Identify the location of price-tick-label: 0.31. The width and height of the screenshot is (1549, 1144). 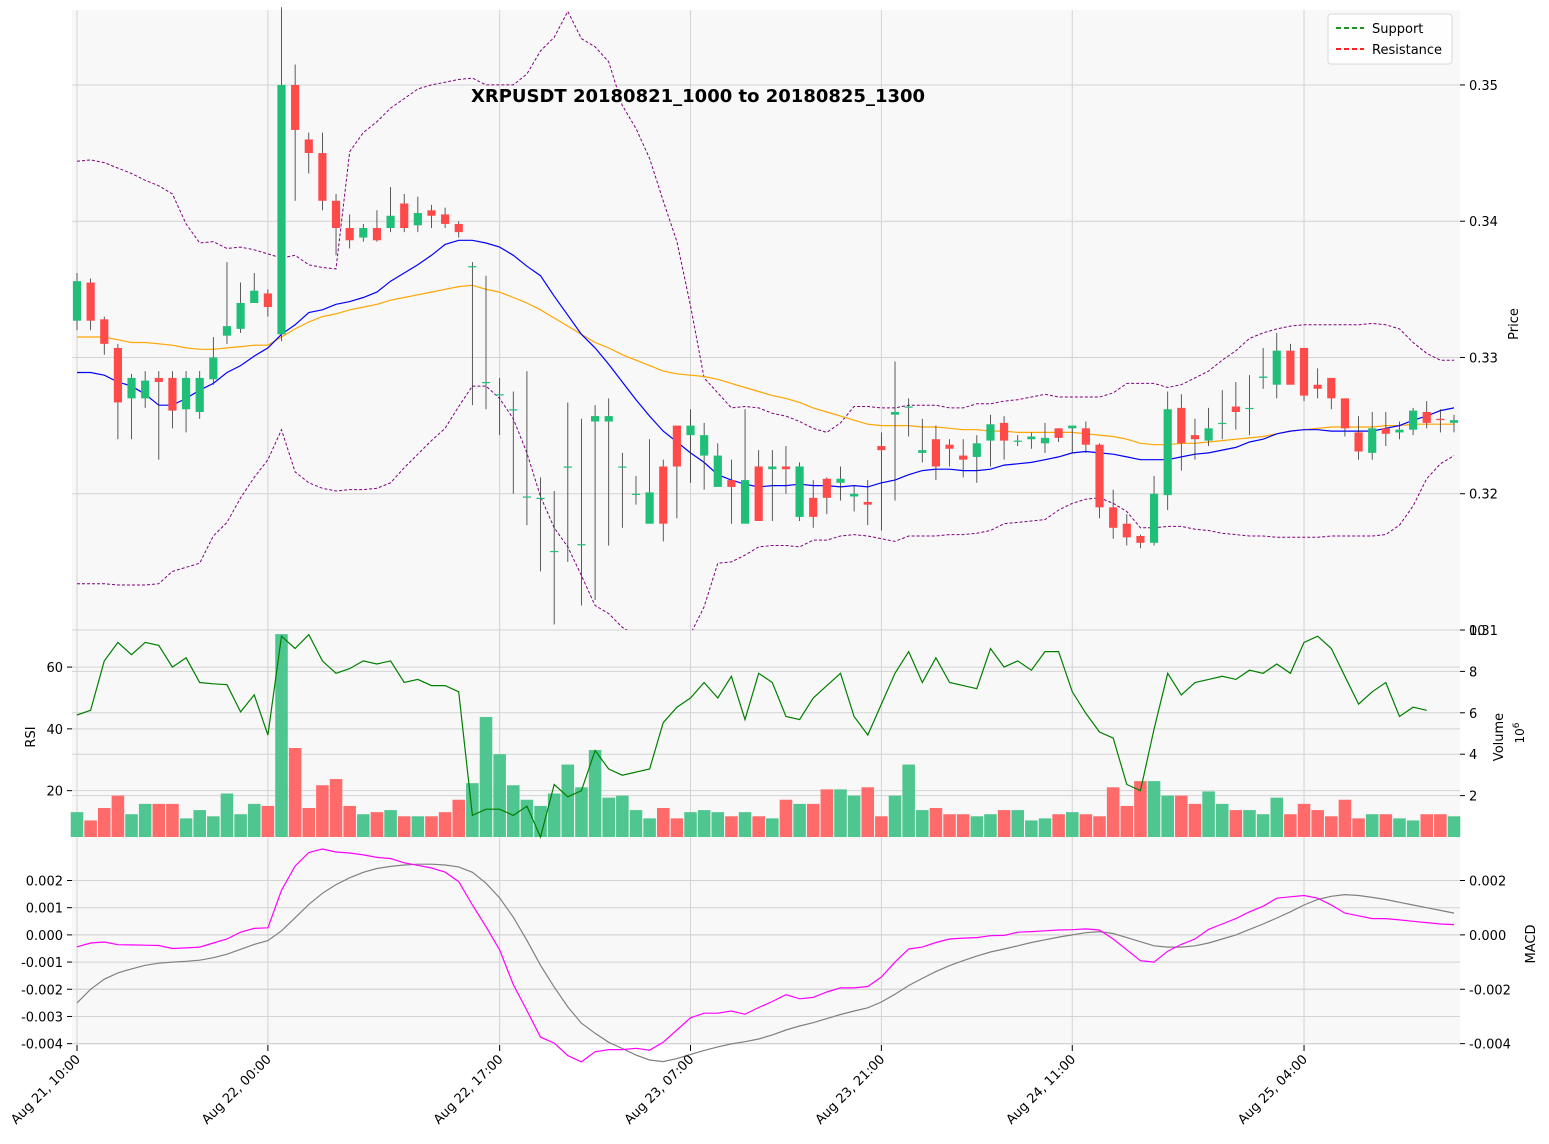
(1483, 631).